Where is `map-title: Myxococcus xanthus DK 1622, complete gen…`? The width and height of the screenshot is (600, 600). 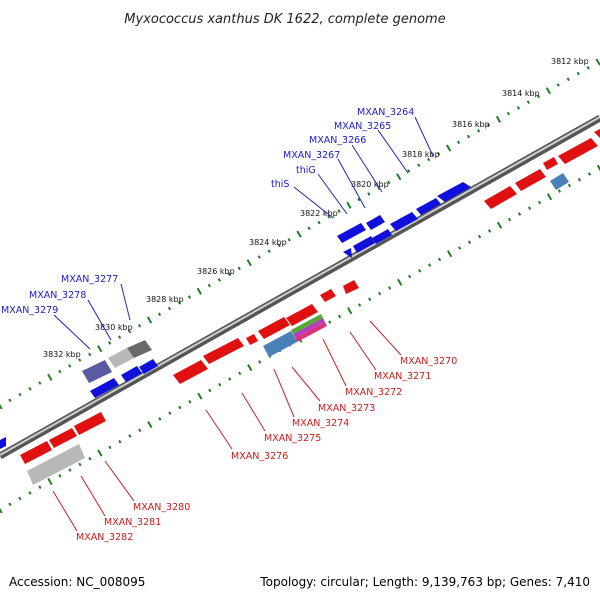 map-title: Myxococcus xanthus DK 1622, complete gen… is located at coordinates (284, 19).